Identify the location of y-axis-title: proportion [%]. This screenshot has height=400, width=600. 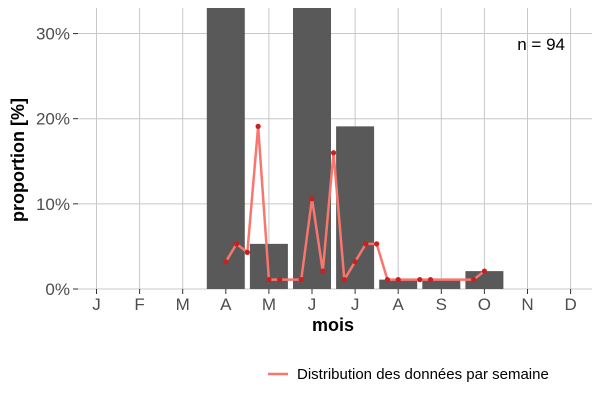
(18, 160).